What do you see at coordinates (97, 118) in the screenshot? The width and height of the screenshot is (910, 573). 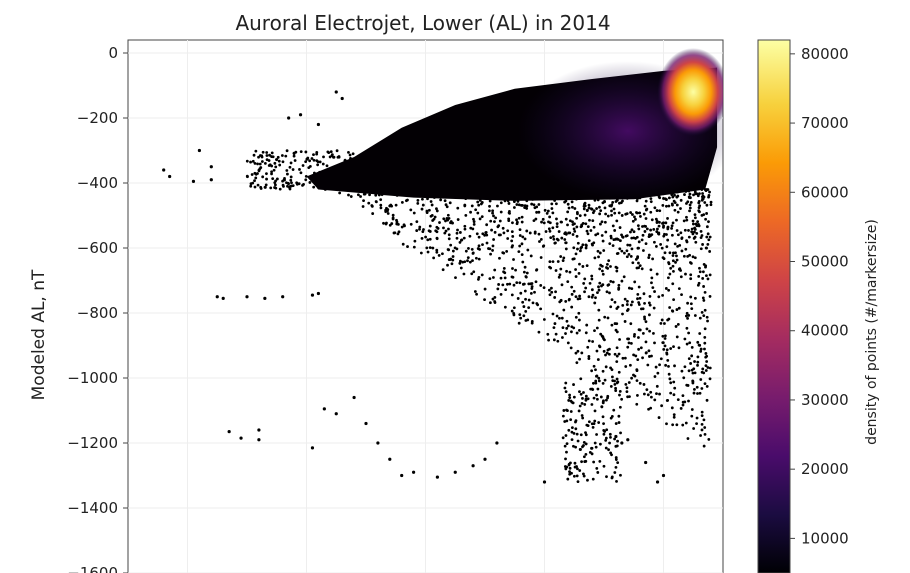 I see `y-tick-label: −200` at bounding box center [97, 118].